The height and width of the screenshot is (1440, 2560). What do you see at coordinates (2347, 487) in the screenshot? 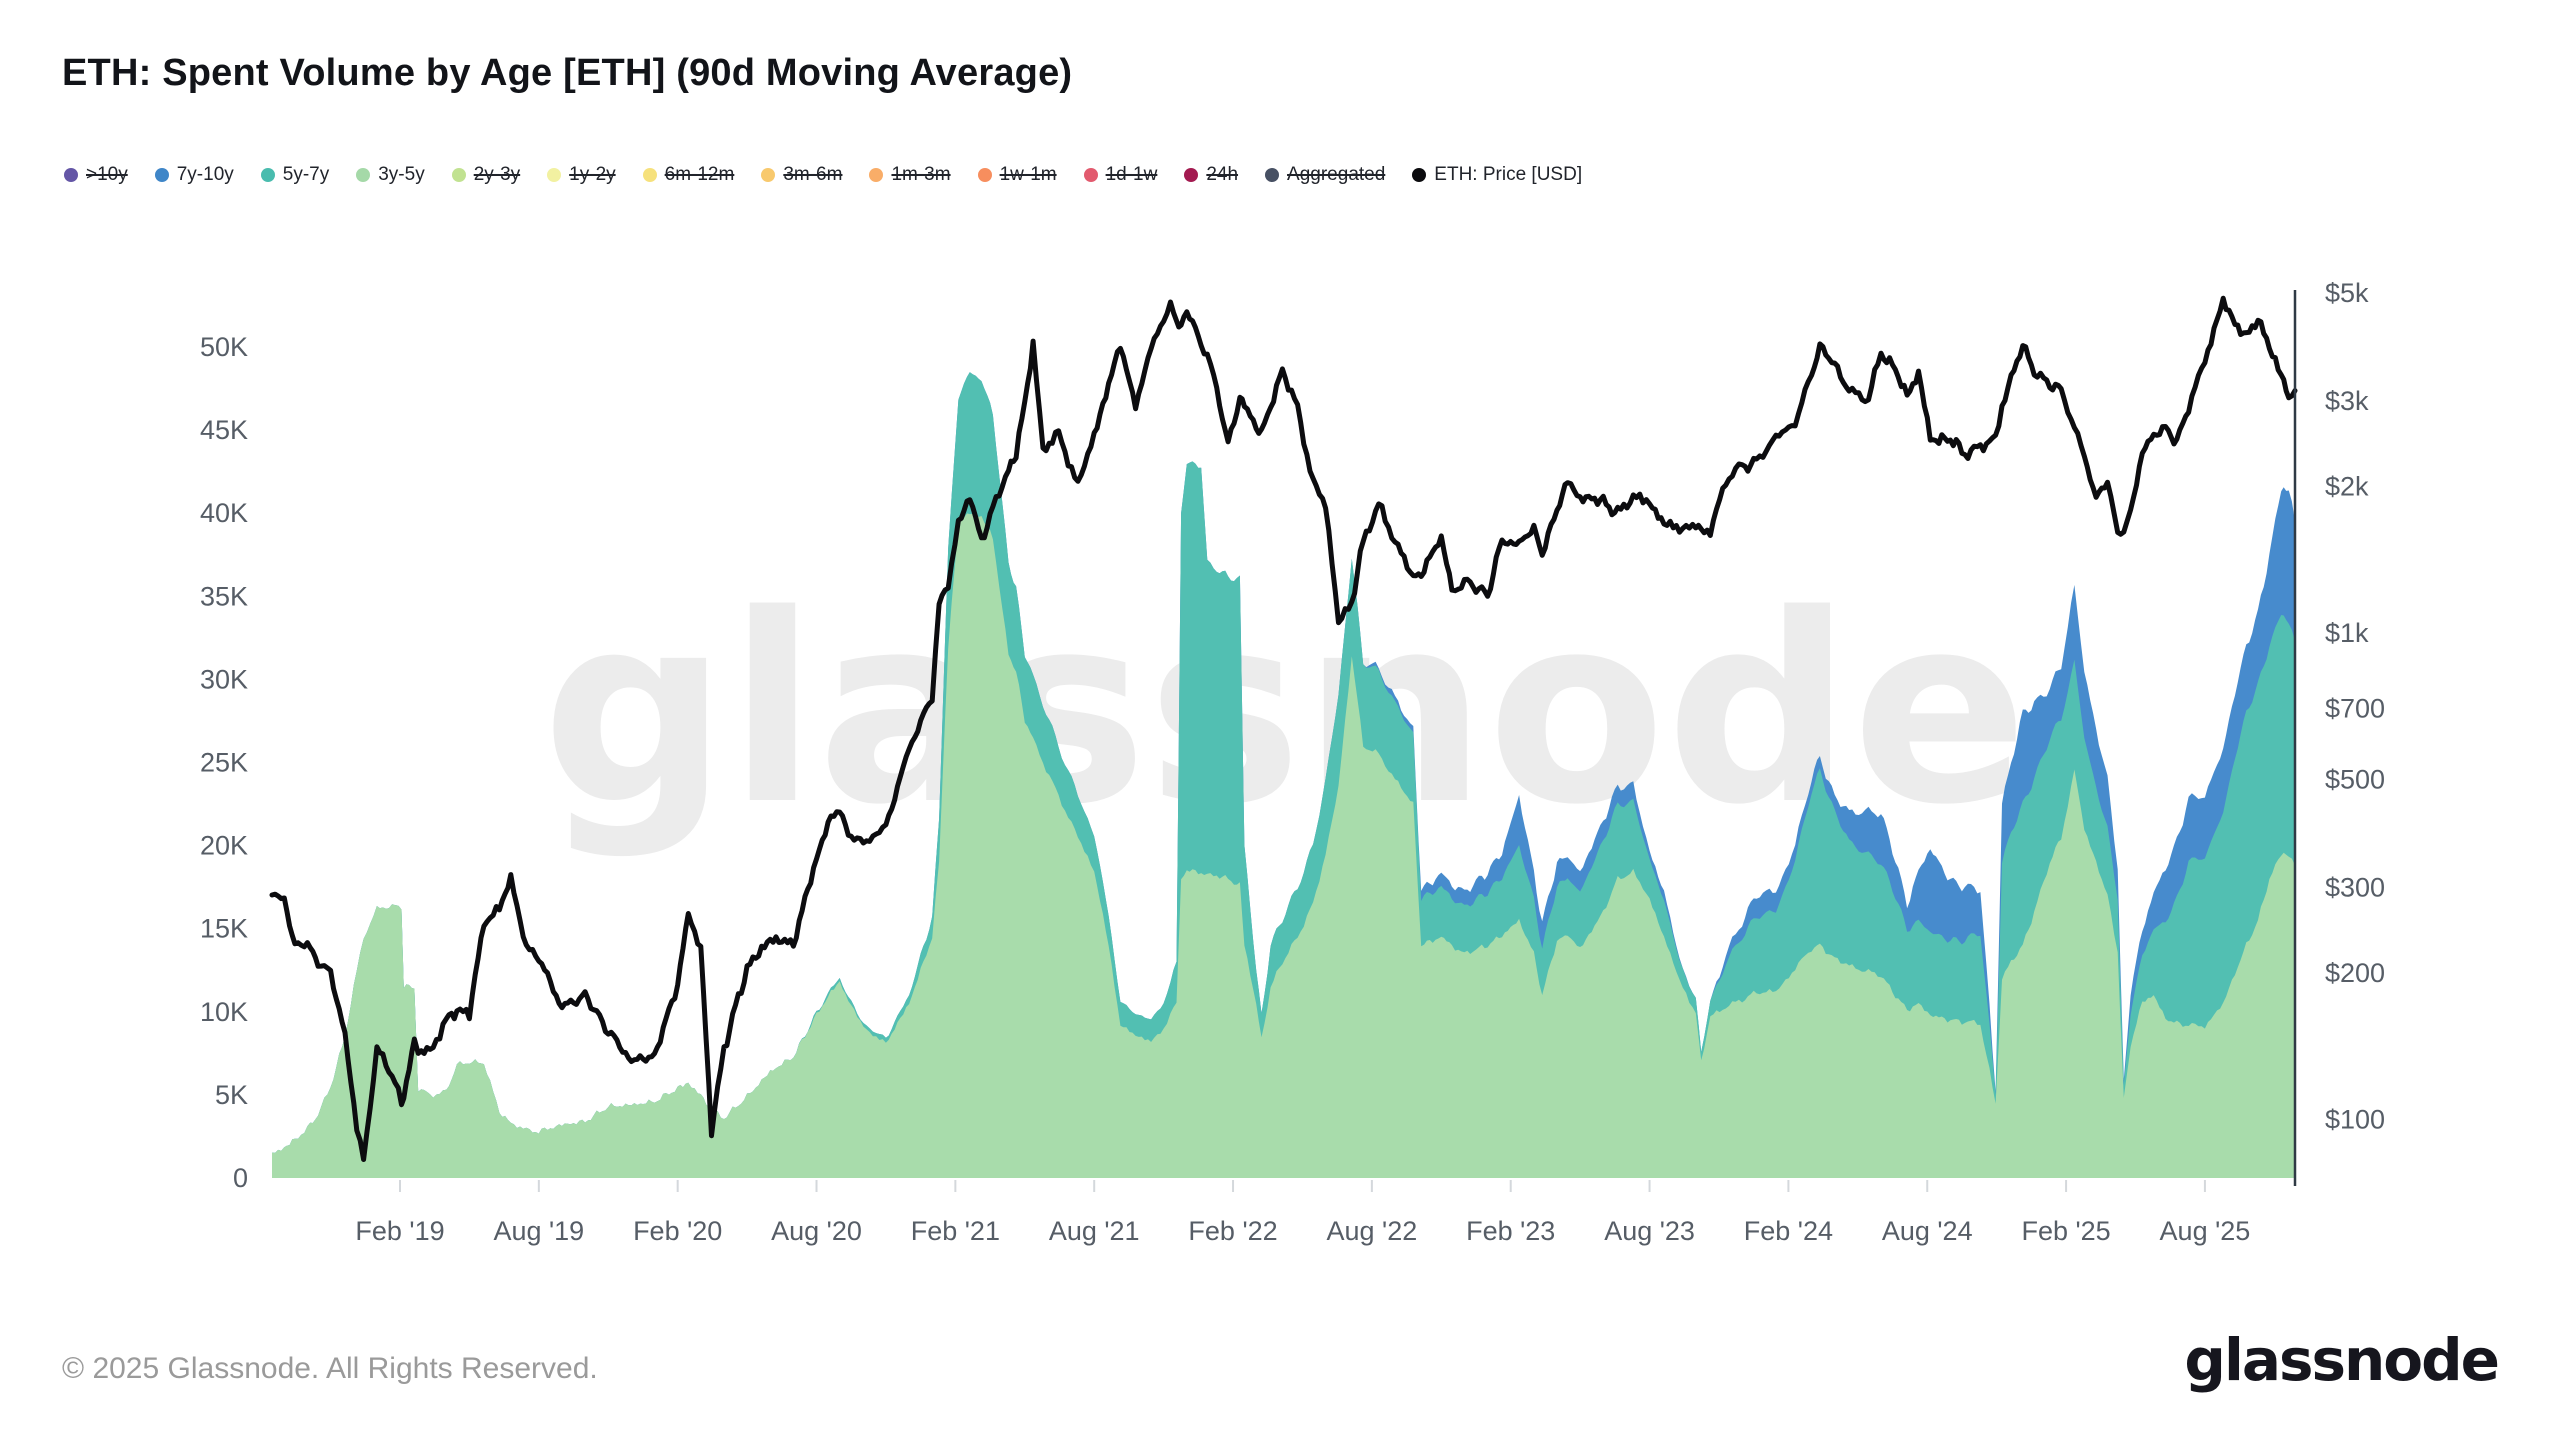
I see `y-right-tick-label: $2k` at bounding box center [2347, 487].